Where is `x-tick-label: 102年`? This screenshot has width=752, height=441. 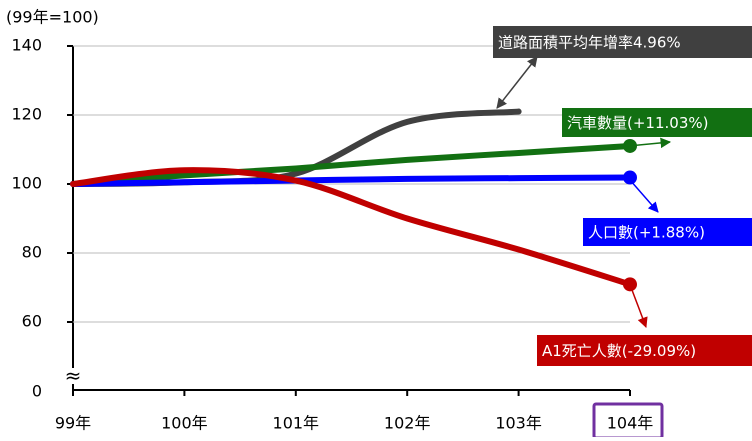
x-tick-label: 102年 is located at coordinates (407, 423).